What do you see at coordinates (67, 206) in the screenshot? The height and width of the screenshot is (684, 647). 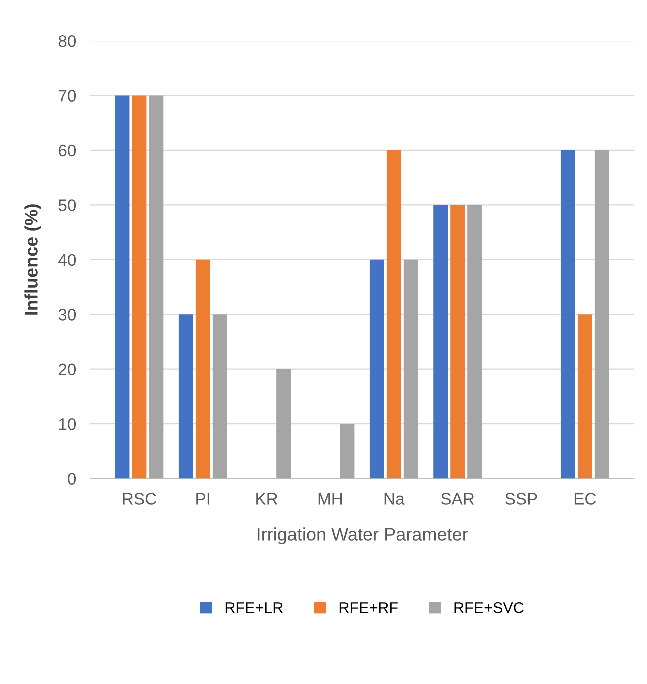 I see `y-tick-label: 50` at bounding box center [67, 206].